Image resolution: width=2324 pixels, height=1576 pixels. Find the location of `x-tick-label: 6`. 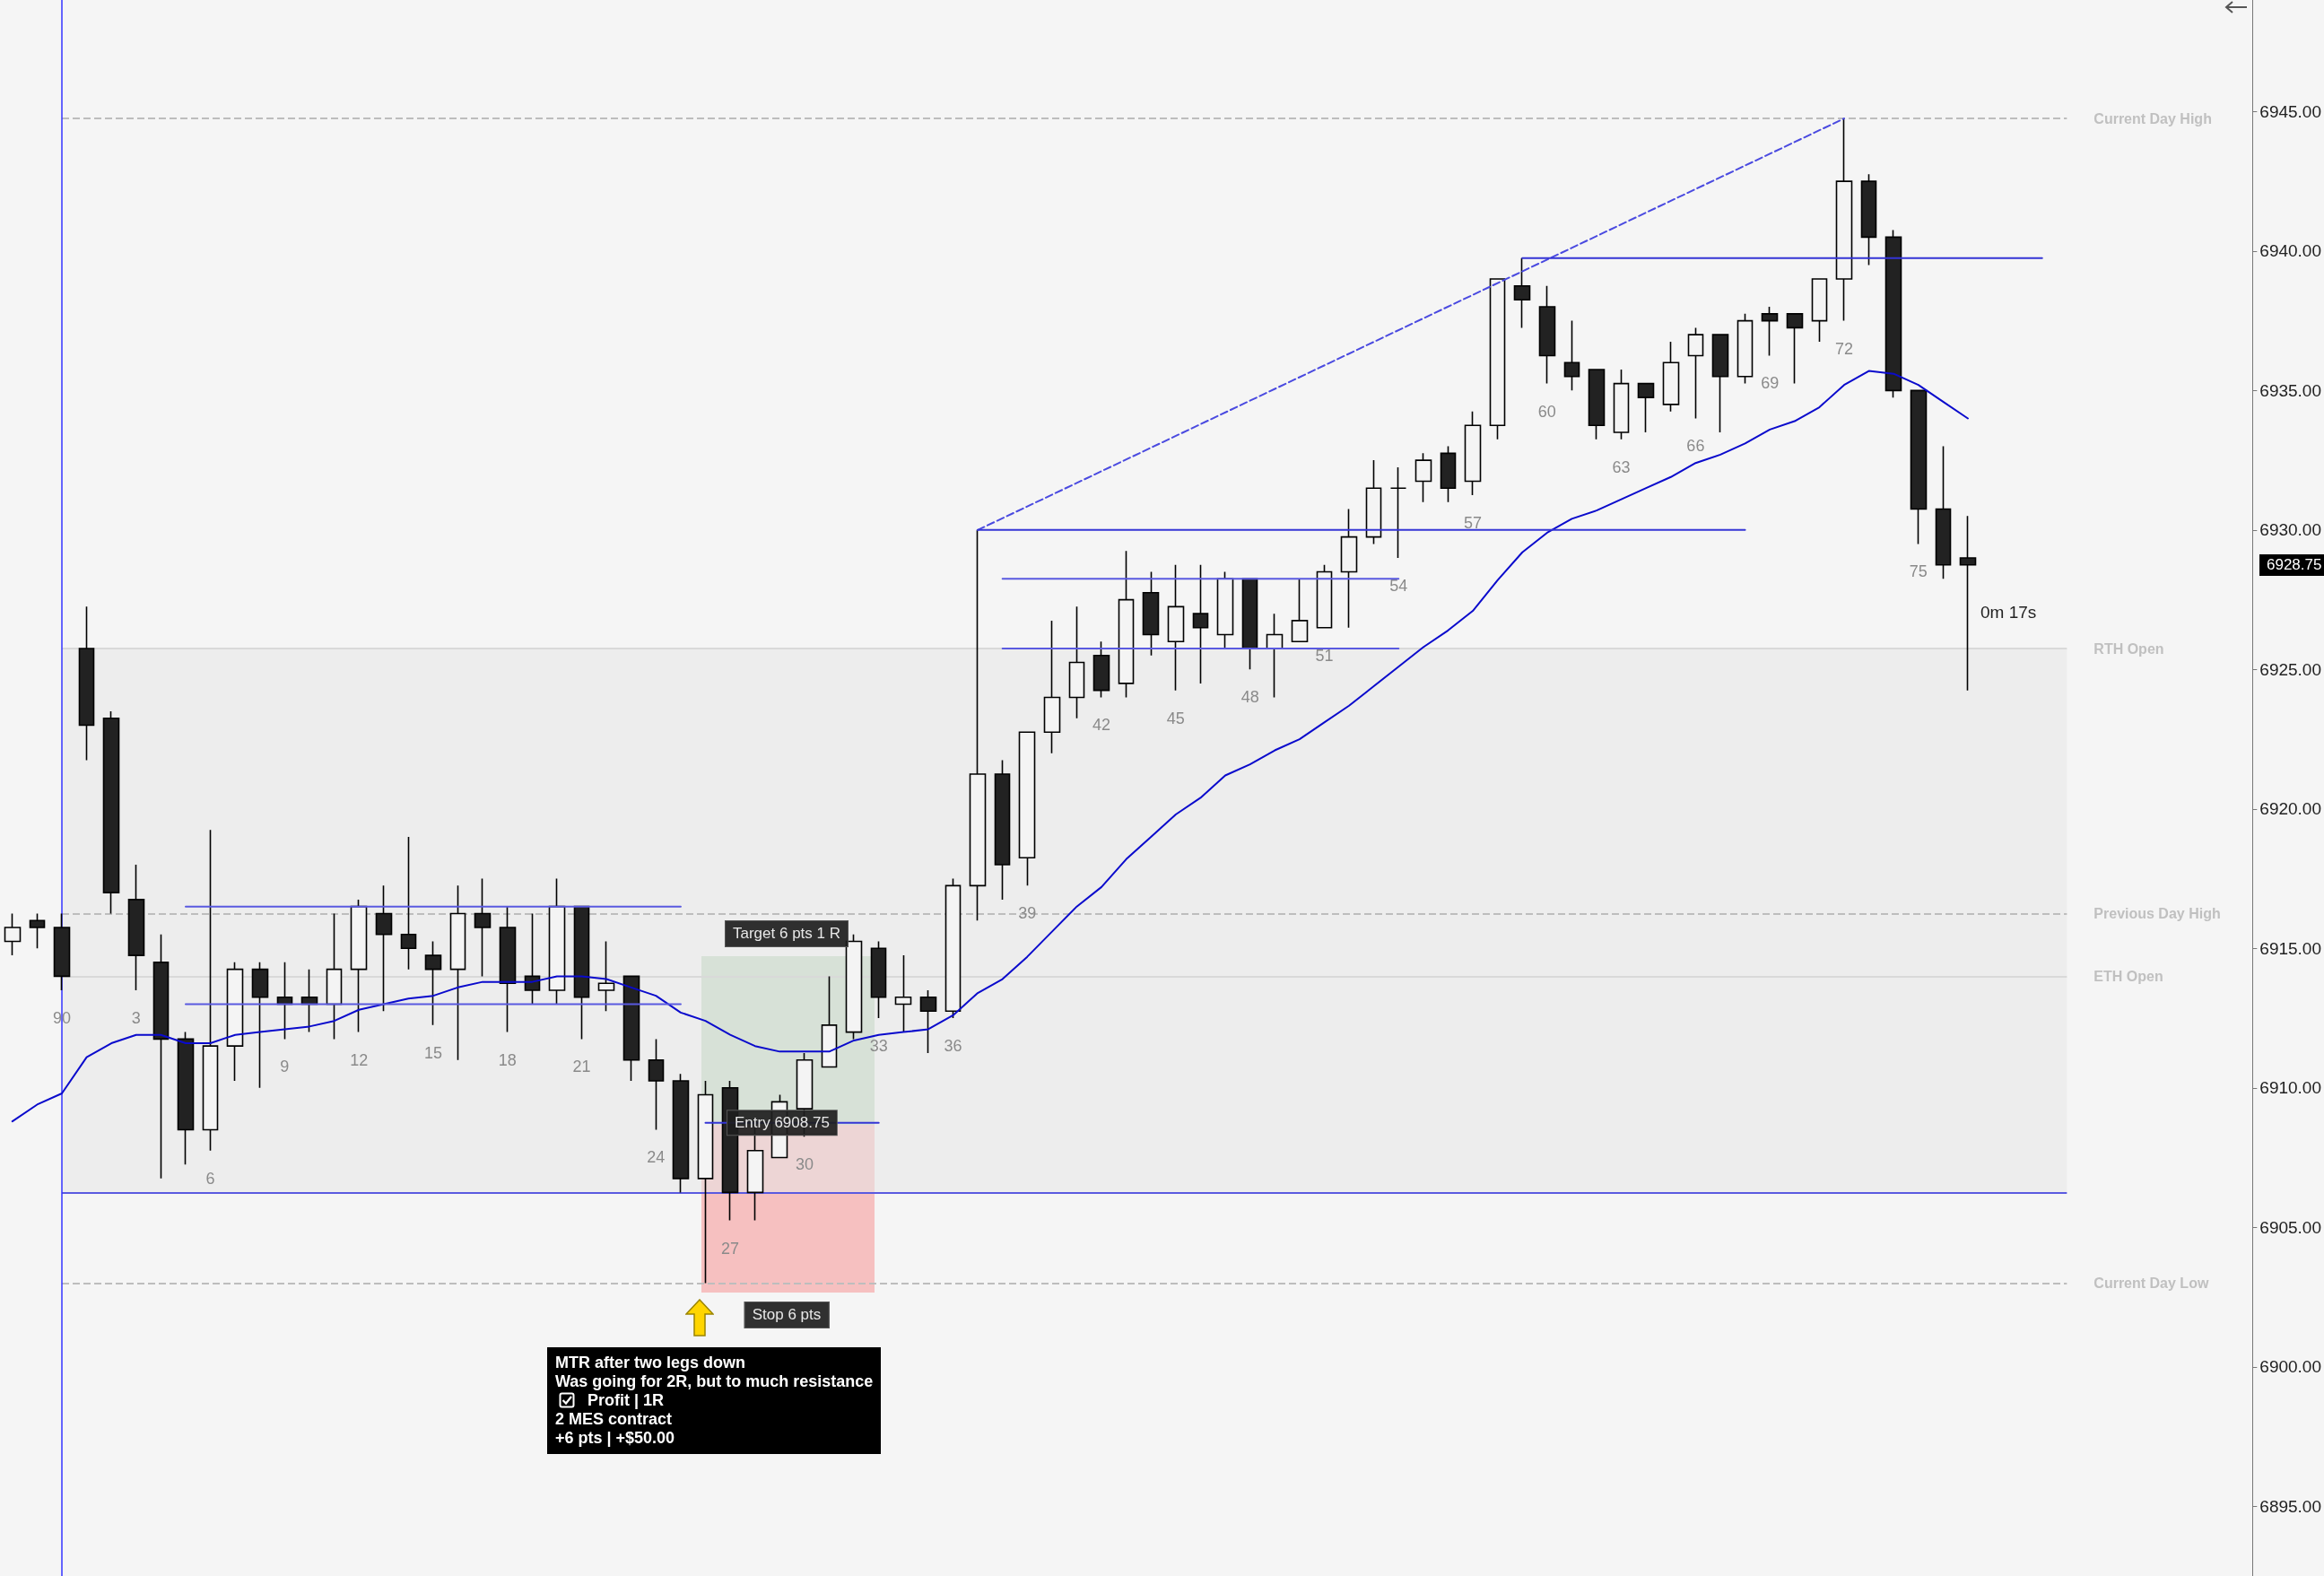

x-tick-label: 6 is located at coordinates (210, 1178).